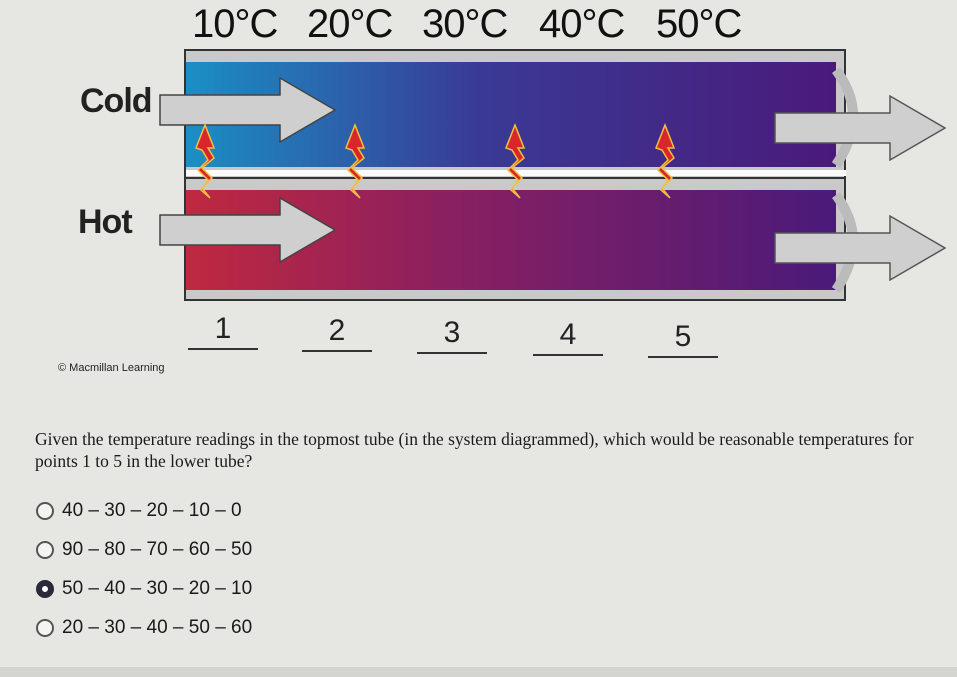 The width and height of the screenshot is (957, 677). What do you see at coordinates (478, 672) in the screenshot?
I see `bottom-bar` at bounding box center [478, 672].